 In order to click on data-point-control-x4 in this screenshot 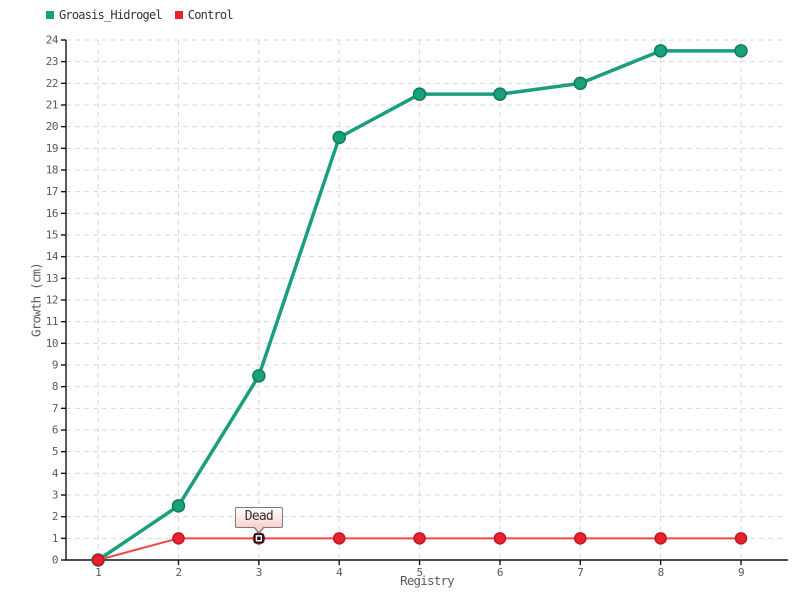, I will do `click(339, 538)`.